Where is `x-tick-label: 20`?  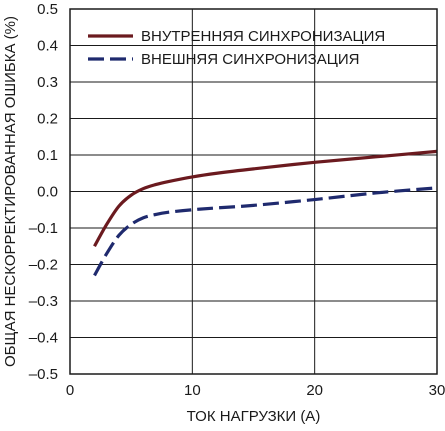
x-tick-label: 20 is located at coordinates (314, 390).